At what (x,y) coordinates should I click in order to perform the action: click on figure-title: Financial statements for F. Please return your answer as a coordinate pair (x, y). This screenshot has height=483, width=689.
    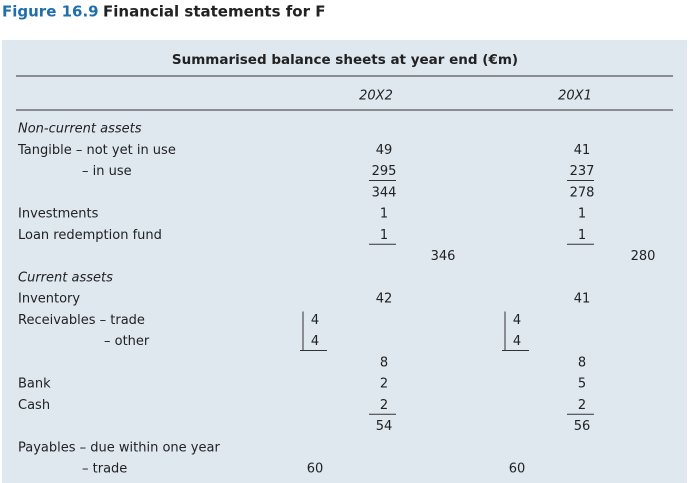
    Looking at the image, I should click on (214, 12).